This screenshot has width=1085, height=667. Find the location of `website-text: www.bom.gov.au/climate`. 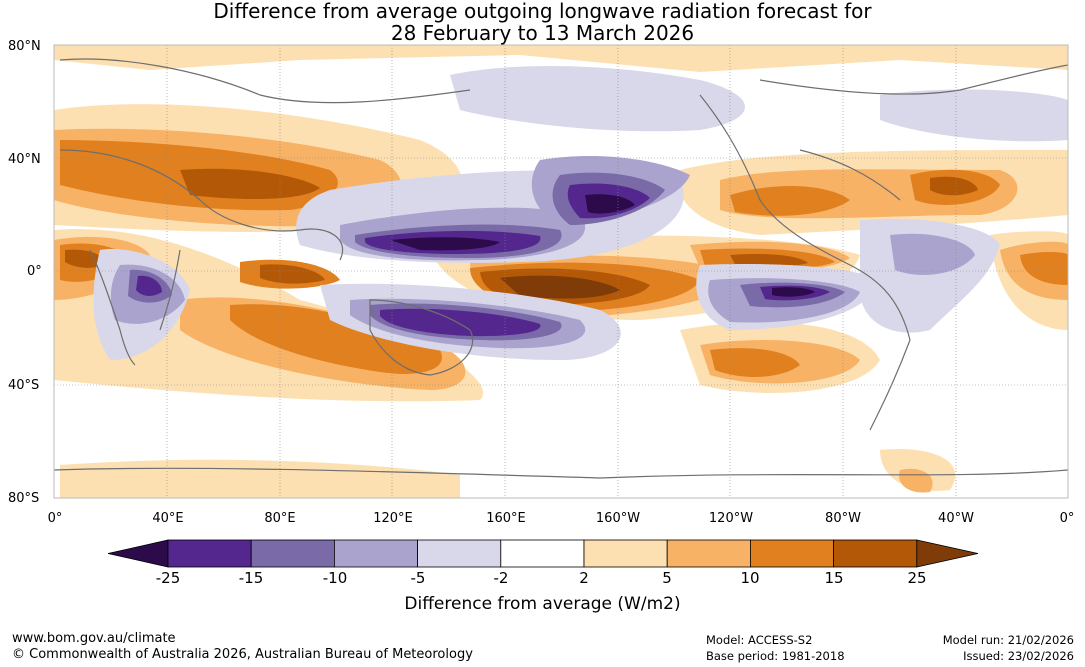

website-text: www.bom.gov.au/climate is located at coordinates (94, 638).